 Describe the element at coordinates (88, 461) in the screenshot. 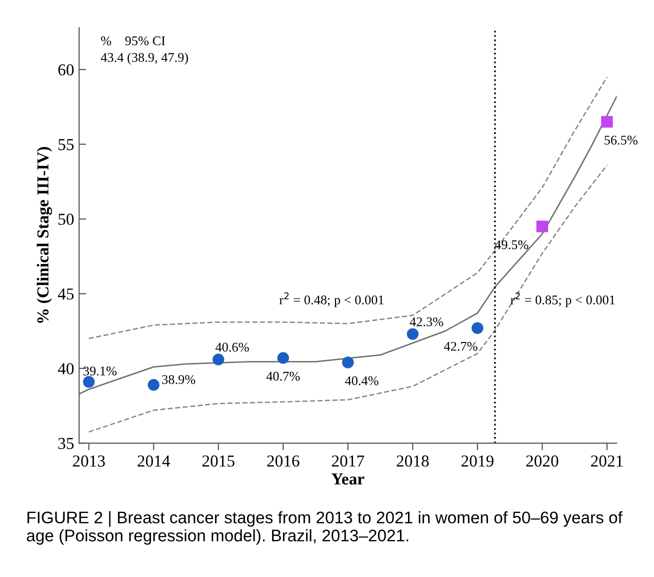

I see `x-tick-label: 2013` at that location.